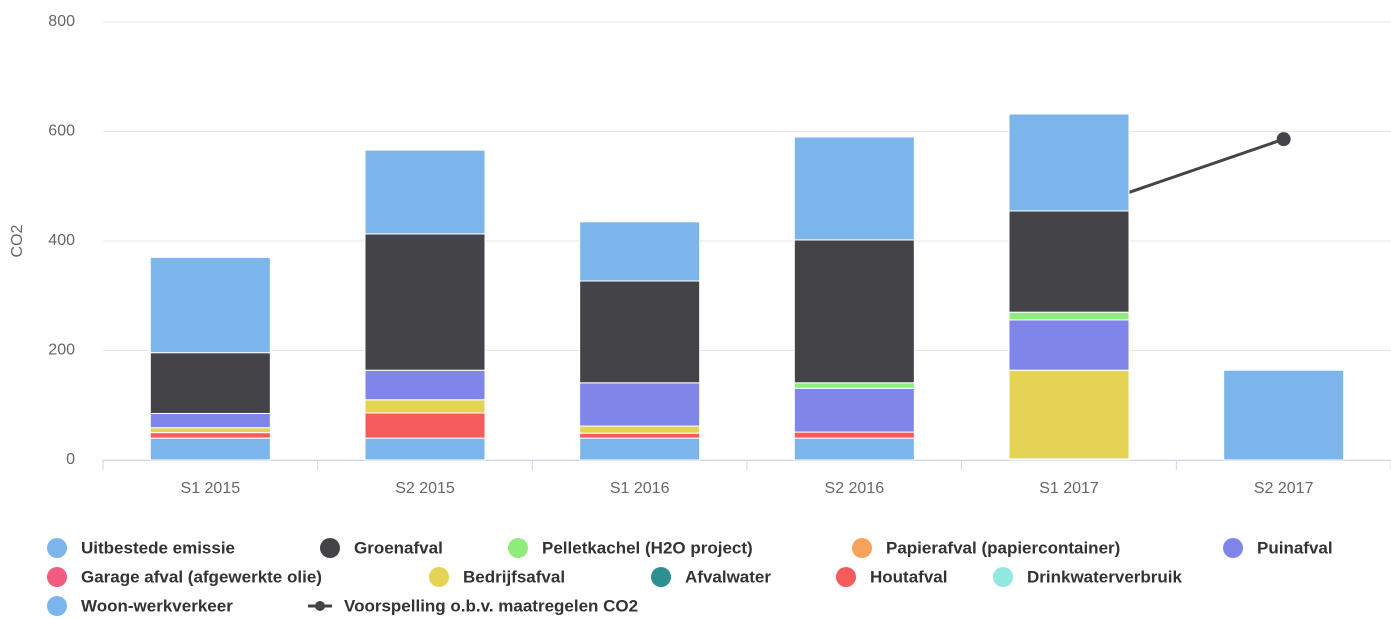  What do you see at coordinates (514, 576) in the screenshot?
I see `legend-label: Bedrijfsafval` at bounding box center [514, 576].